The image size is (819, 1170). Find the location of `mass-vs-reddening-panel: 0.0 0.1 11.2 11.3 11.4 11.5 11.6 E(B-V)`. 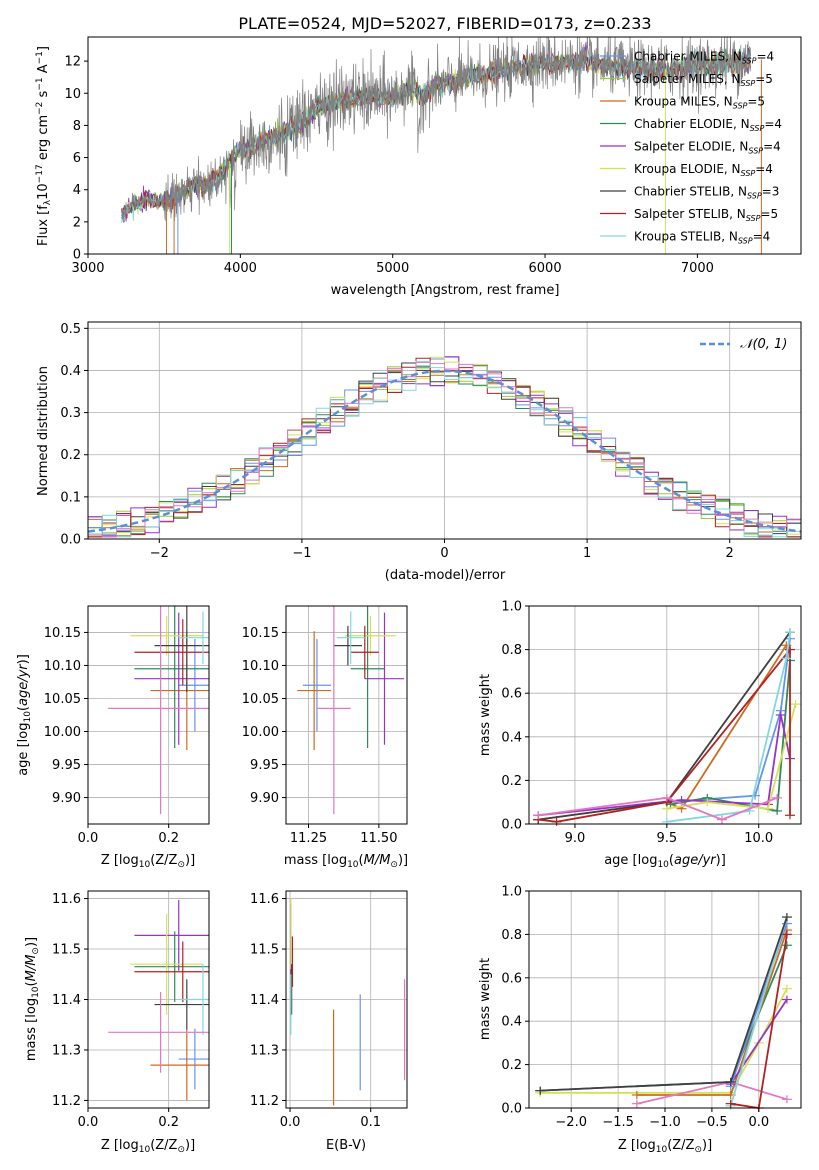

mass-vs-reddening-panel: 0.0 0.1 11.2 11.3 11.4 11.5 11.6 E(B-V) is located at coordinates (329, 1021).